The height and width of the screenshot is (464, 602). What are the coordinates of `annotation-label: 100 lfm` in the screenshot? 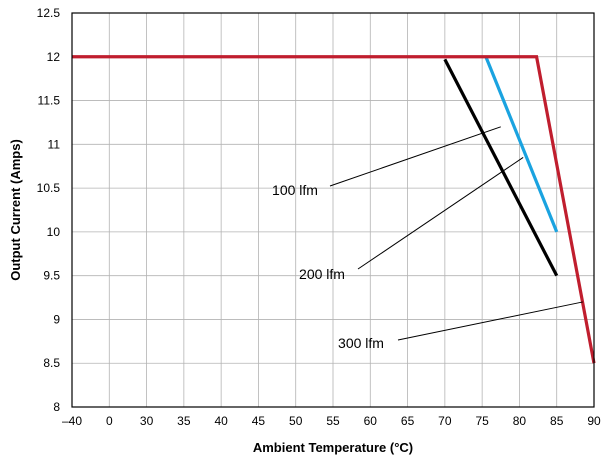 It's located at (295, 190).